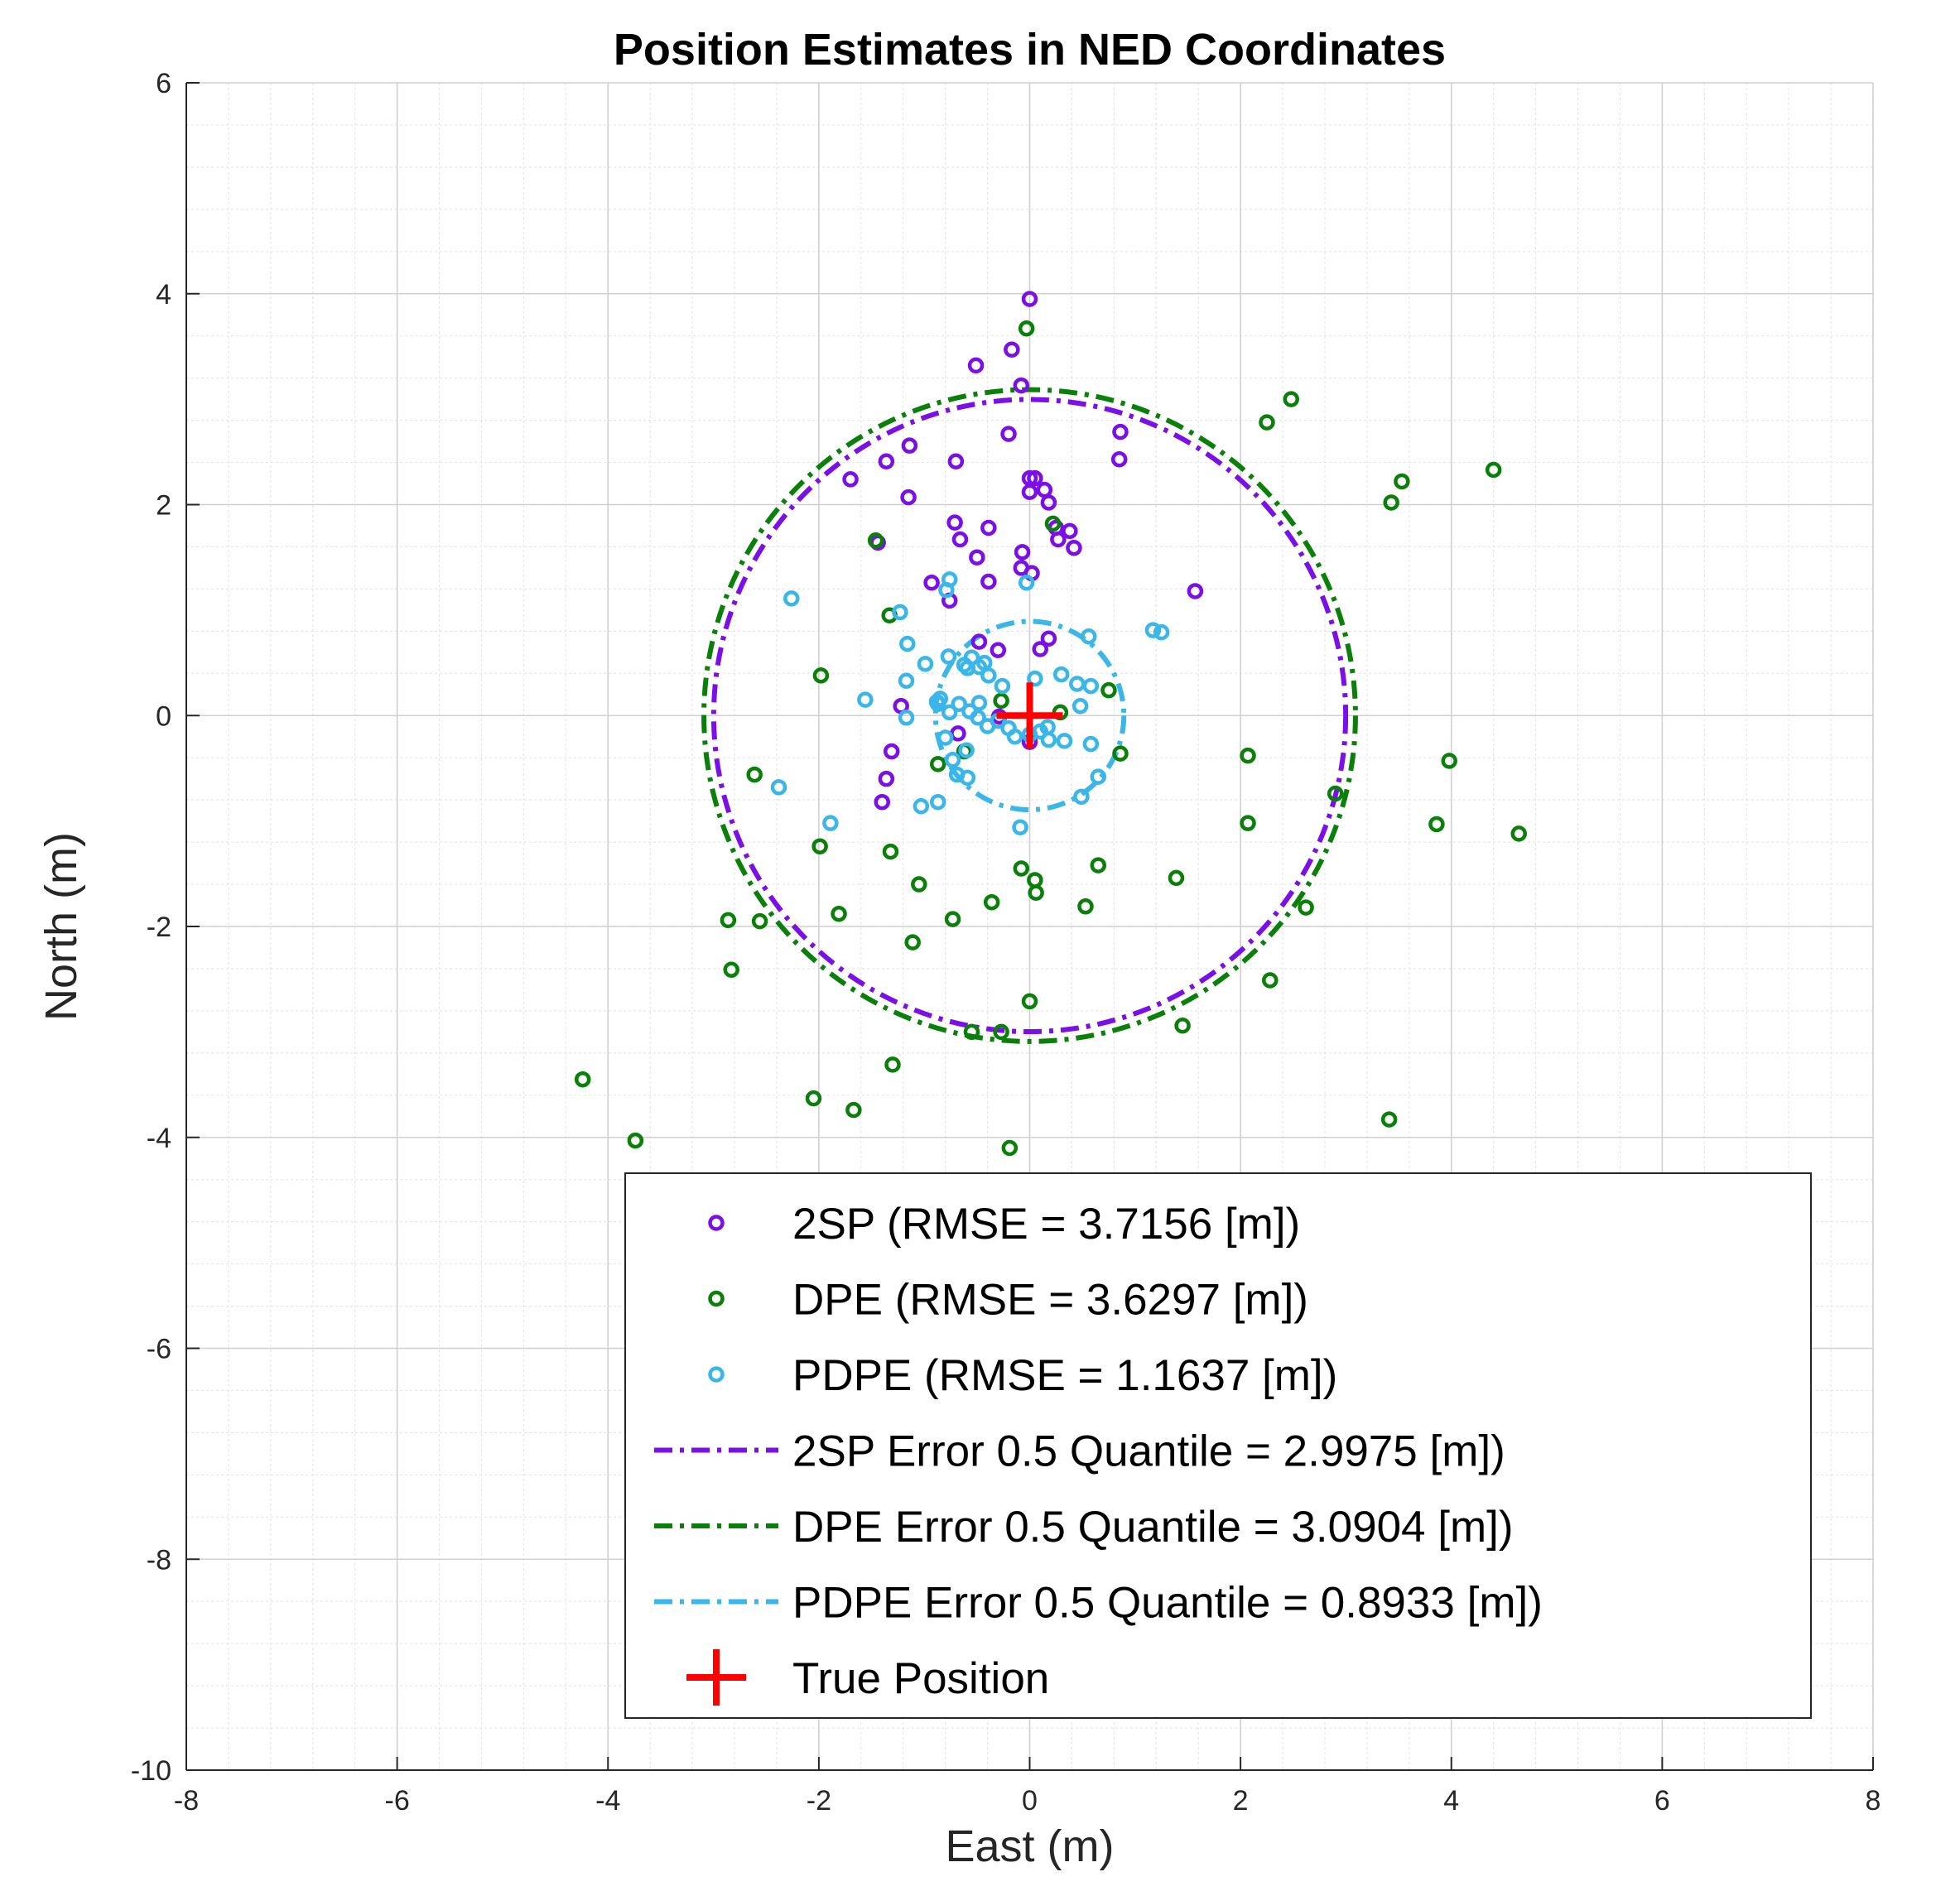 The image size is (1960, 1896). Describe the element at coordinates (163, 294) in the screenshot. I see `y-tick-label: 4` at that location.